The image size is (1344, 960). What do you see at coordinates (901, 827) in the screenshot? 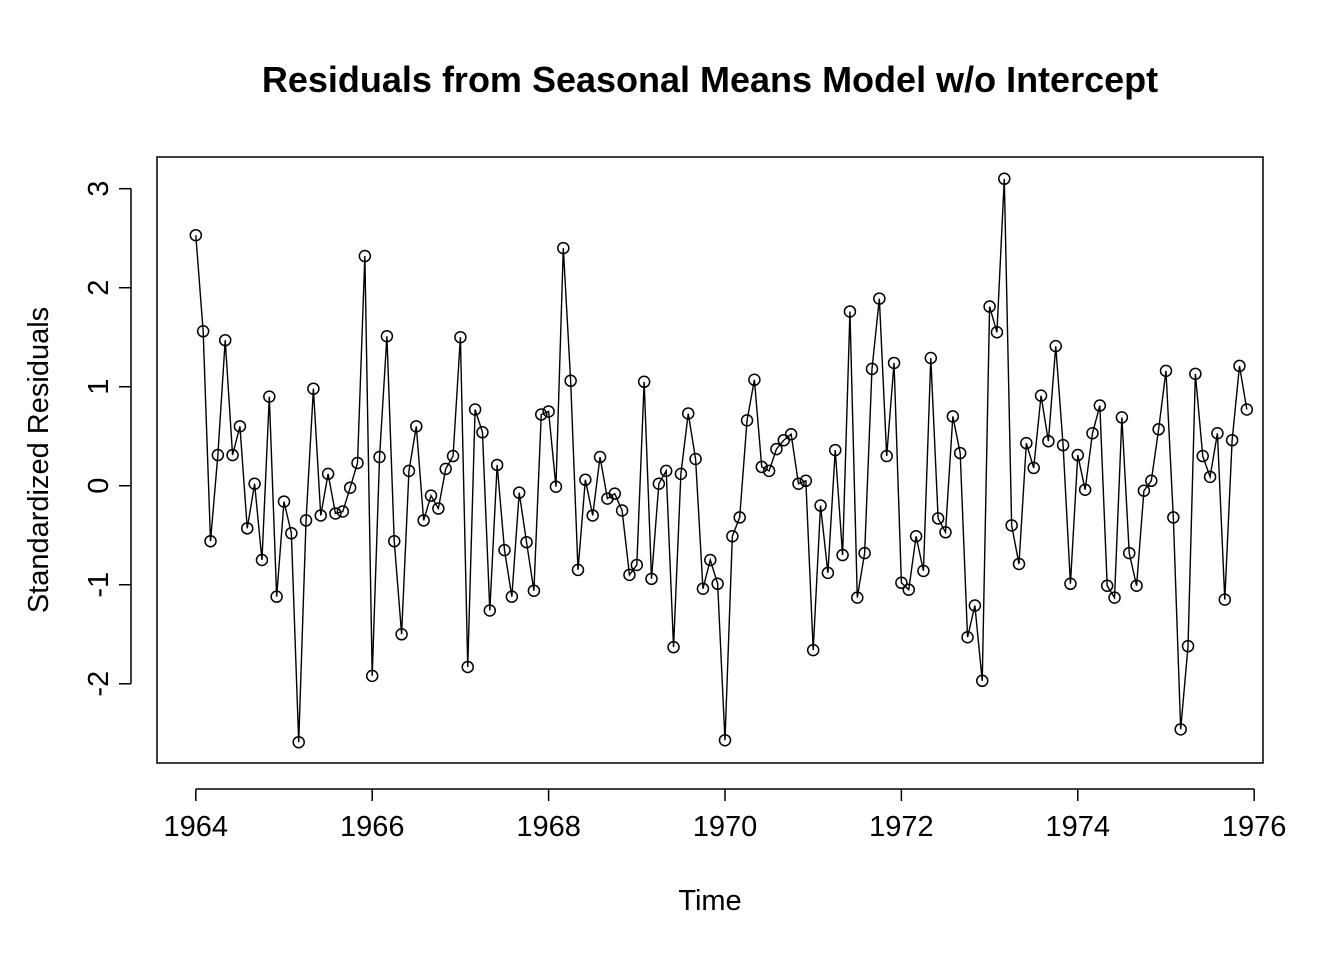
I see `x-tick-label: 1972` at bounding box center [901, 827].